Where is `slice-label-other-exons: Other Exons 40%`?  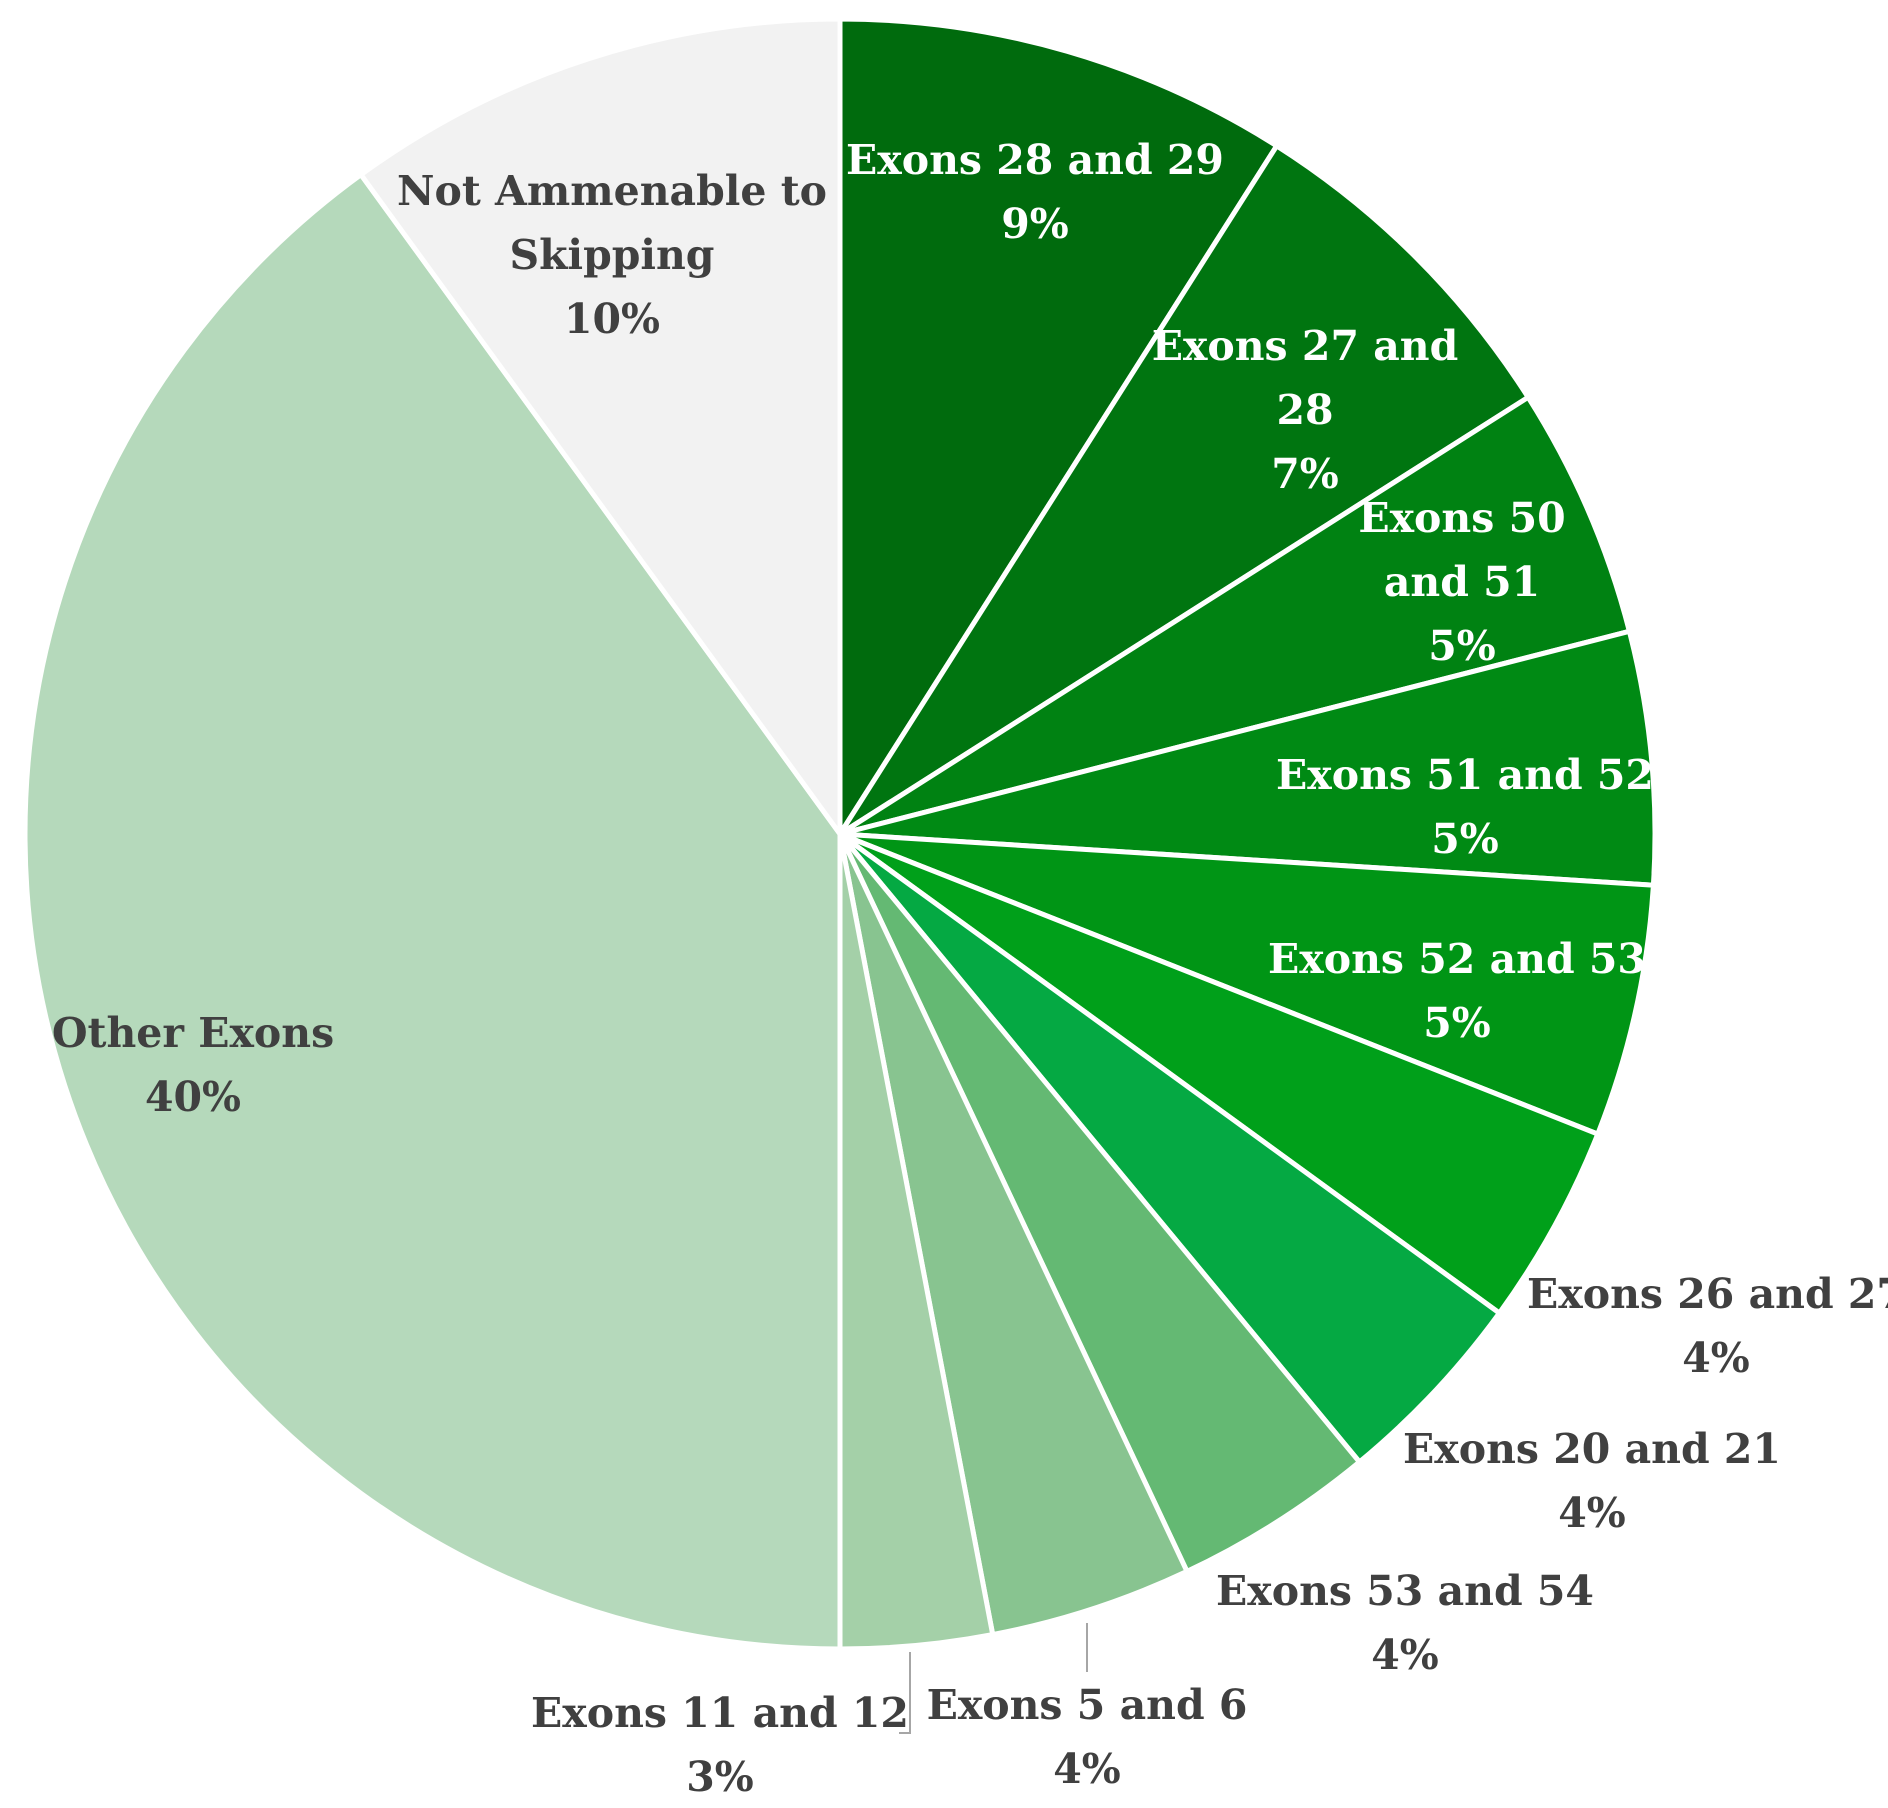 slice-label-other-exons: Other Exons 40% is located at coordinates (193, 1065).